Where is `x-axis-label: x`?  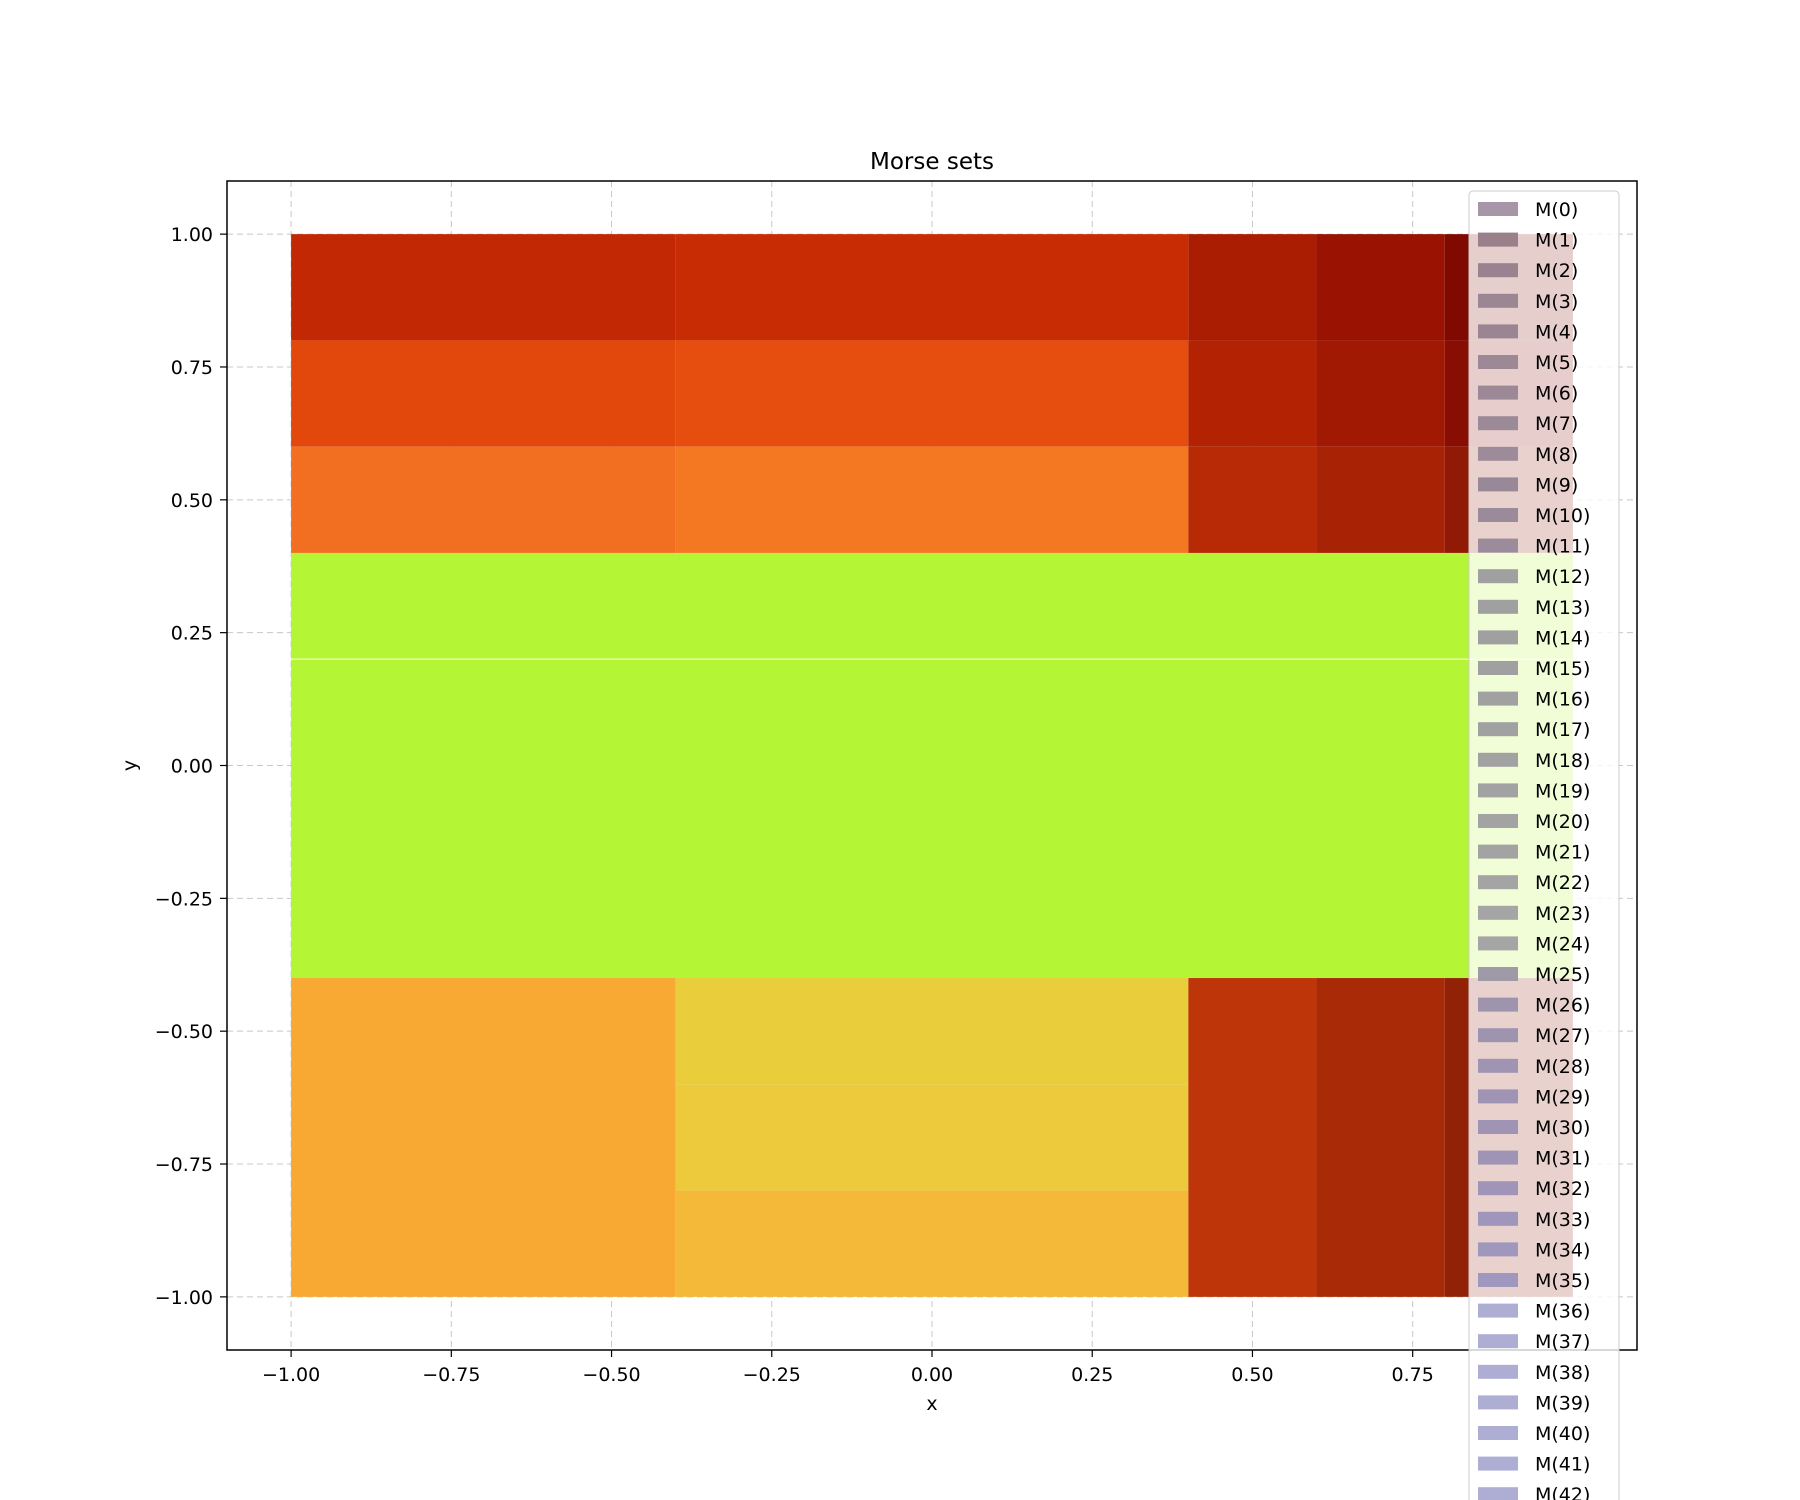
x-axis-label: x is located at coordinates (931, 1404).